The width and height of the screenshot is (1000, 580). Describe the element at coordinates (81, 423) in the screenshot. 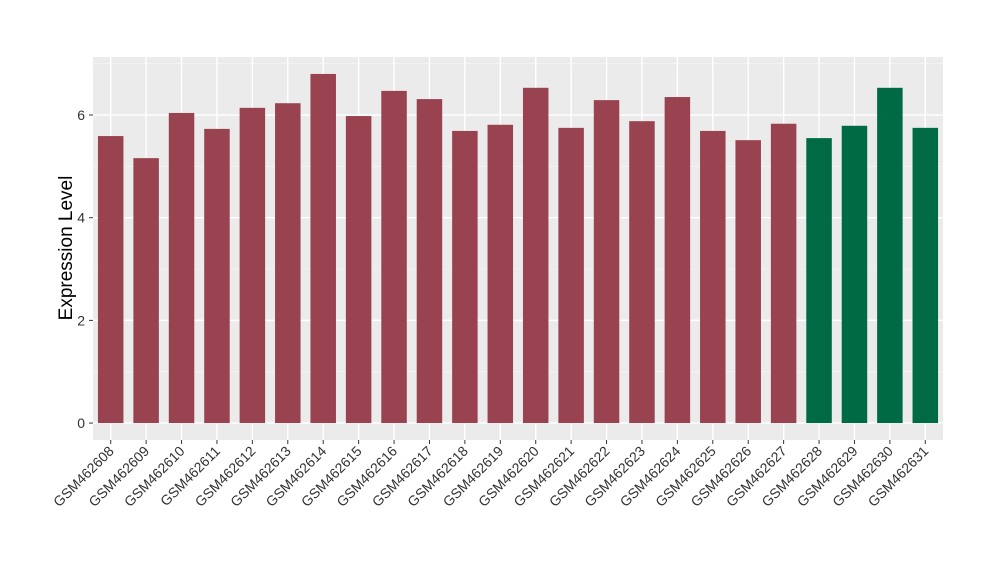

I see `y-tick-label: 0` at that location.